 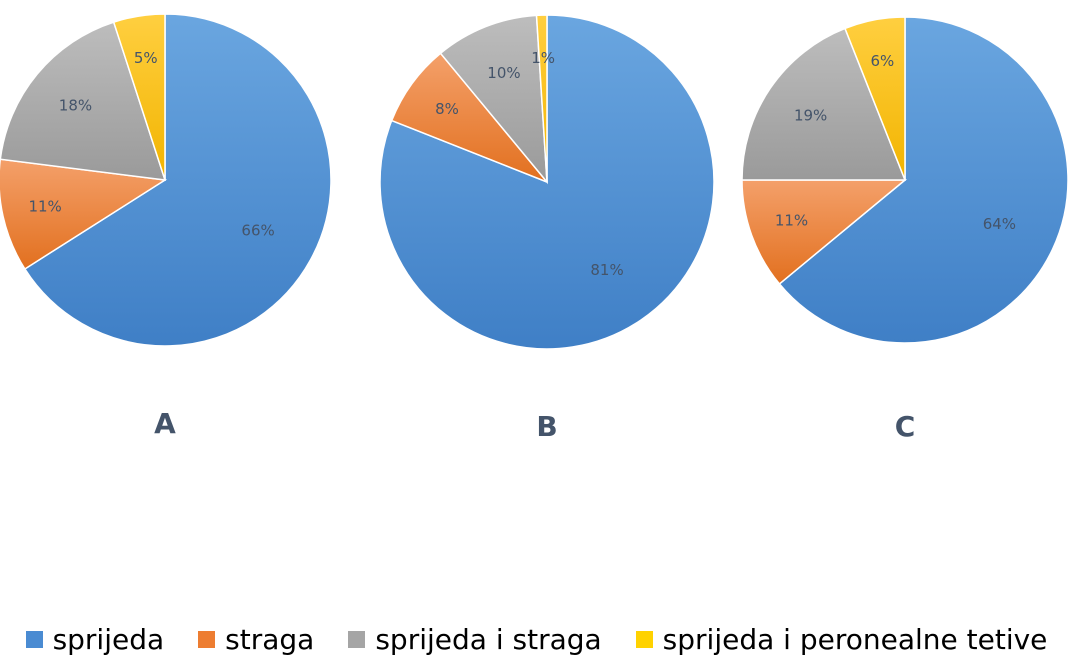 What do you see at coordinates (923, 180) in the screenshot?
I see `slice-c-sprijeda` at bounding box center [923, 180].